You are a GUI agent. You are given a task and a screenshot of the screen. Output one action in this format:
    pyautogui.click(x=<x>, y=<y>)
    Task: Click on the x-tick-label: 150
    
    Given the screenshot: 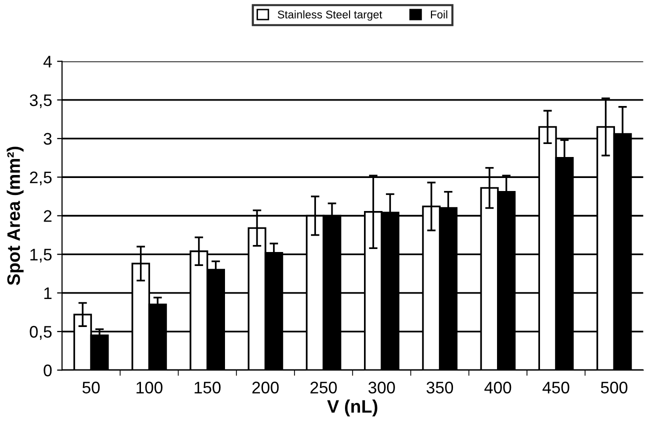 What is the action you would take?
    pyautogui.click(x=207, y=388)
    